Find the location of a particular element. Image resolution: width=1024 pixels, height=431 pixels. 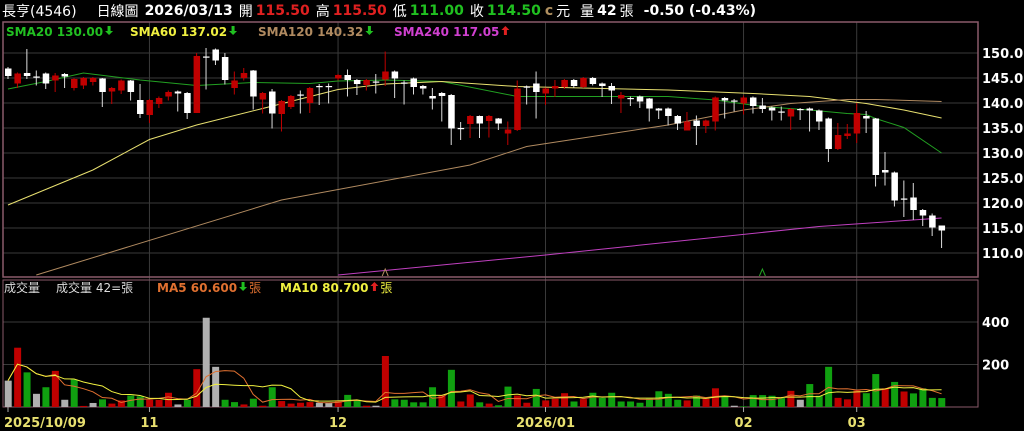

volume-legend: 成交量 成交量 42=張 MA5 60.600 張 MA10 80.700 張 is located at coordinates (198, 287).